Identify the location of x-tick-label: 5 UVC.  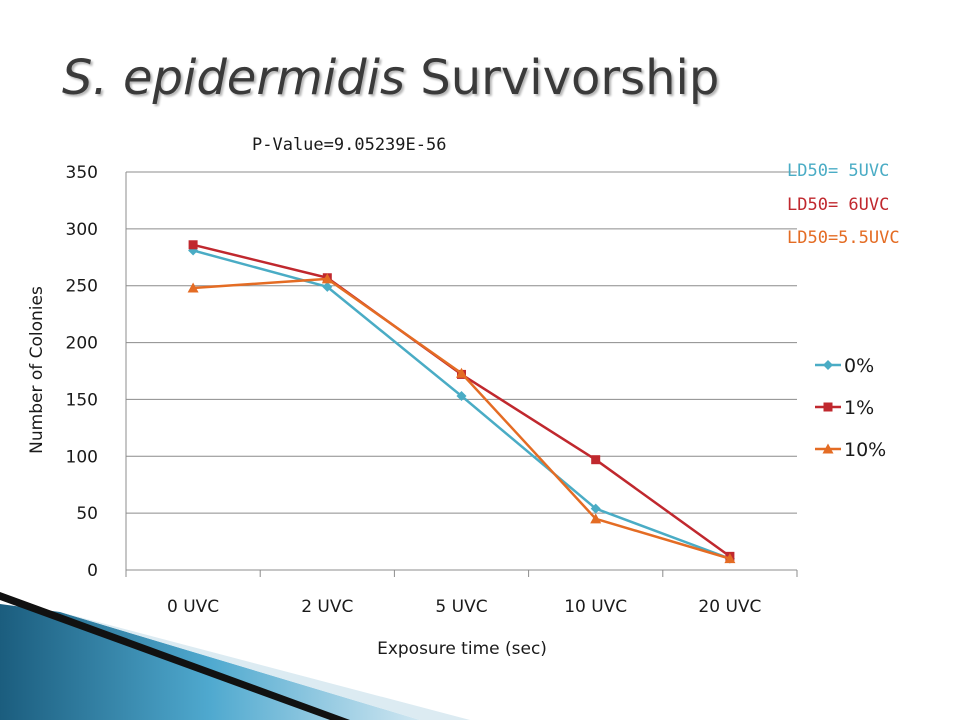
(461, 607).